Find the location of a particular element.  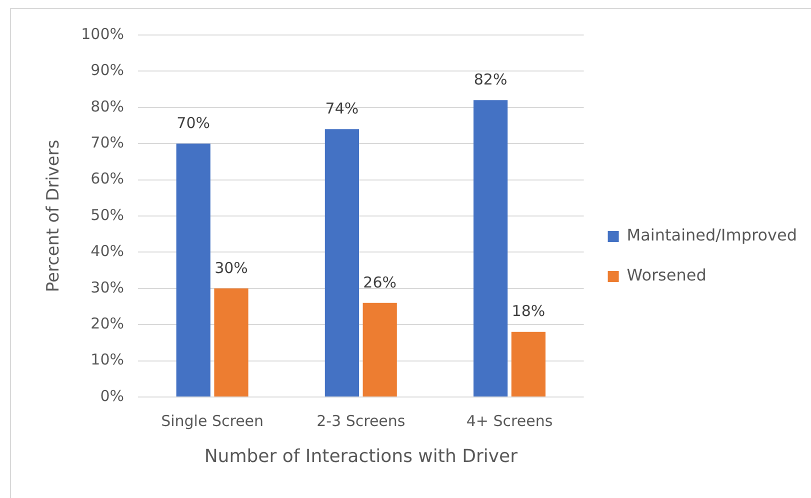

y-tick-label: 0% is located at coordinates (112, 395).